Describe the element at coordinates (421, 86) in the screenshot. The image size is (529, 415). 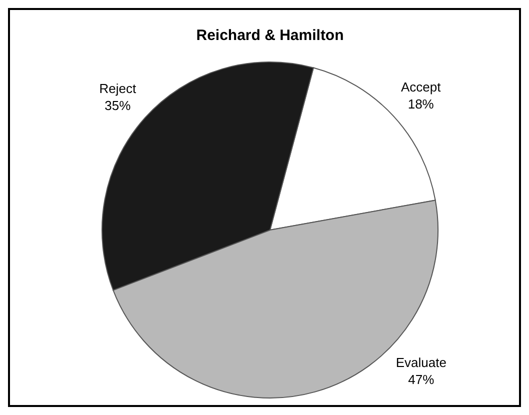
I see `slice-label: Accept` at that location.